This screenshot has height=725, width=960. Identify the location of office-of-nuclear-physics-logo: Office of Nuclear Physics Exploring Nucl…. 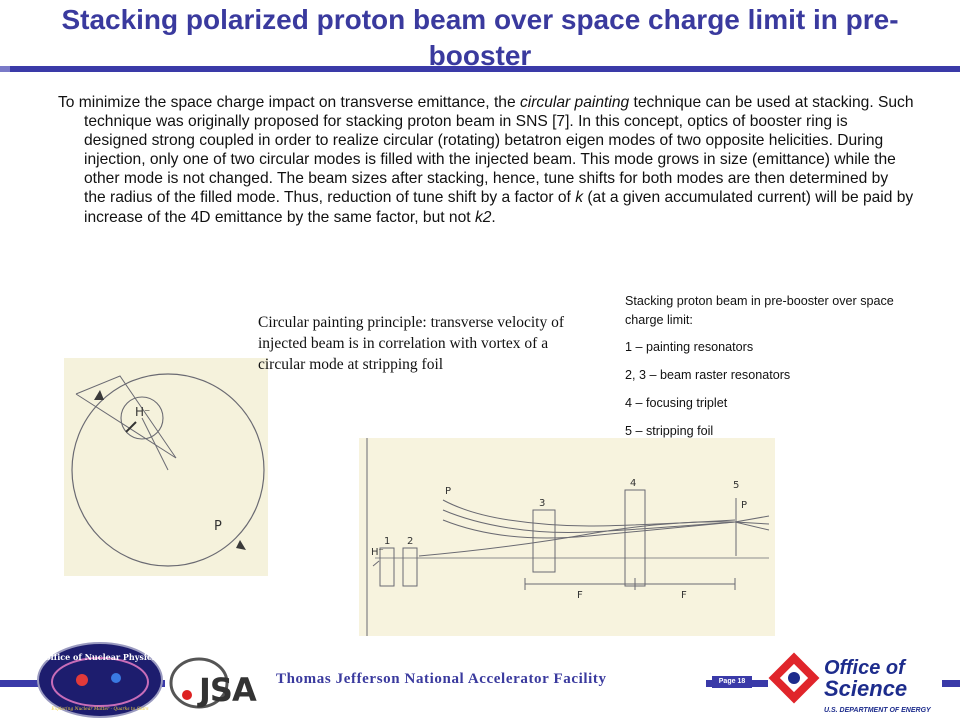
(102, 680).